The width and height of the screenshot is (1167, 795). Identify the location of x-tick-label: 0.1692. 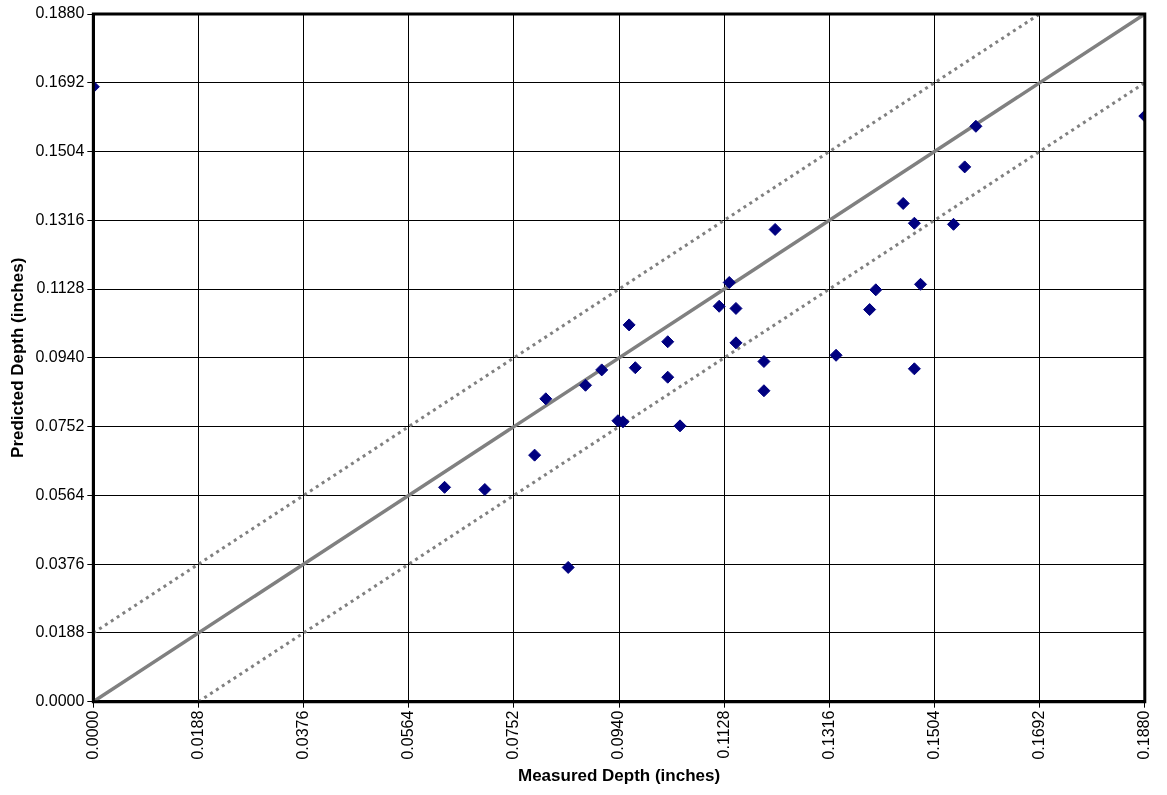
(1039, 735).